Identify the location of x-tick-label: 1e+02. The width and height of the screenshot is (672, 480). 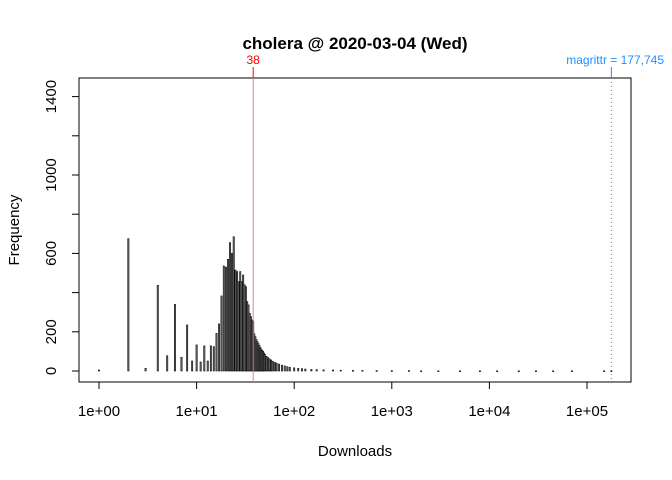
(294, 411).